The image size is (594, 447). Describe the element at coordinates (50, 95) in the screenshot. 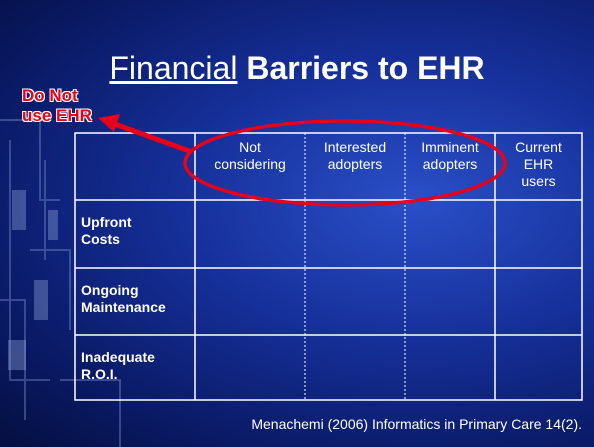

I see `callout-line: Do Not` at that location.